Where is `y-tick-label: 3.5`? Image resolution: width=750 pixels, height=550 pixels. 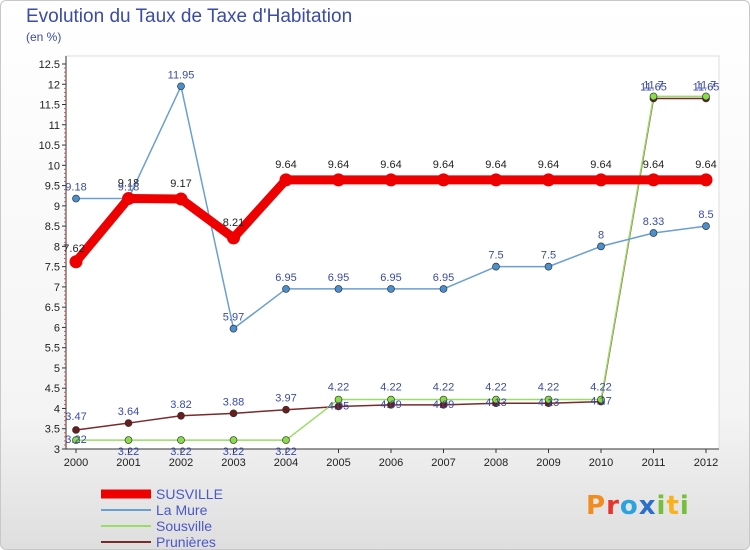
y-tick-label: 3.5 is located at coordinates (52, 430).